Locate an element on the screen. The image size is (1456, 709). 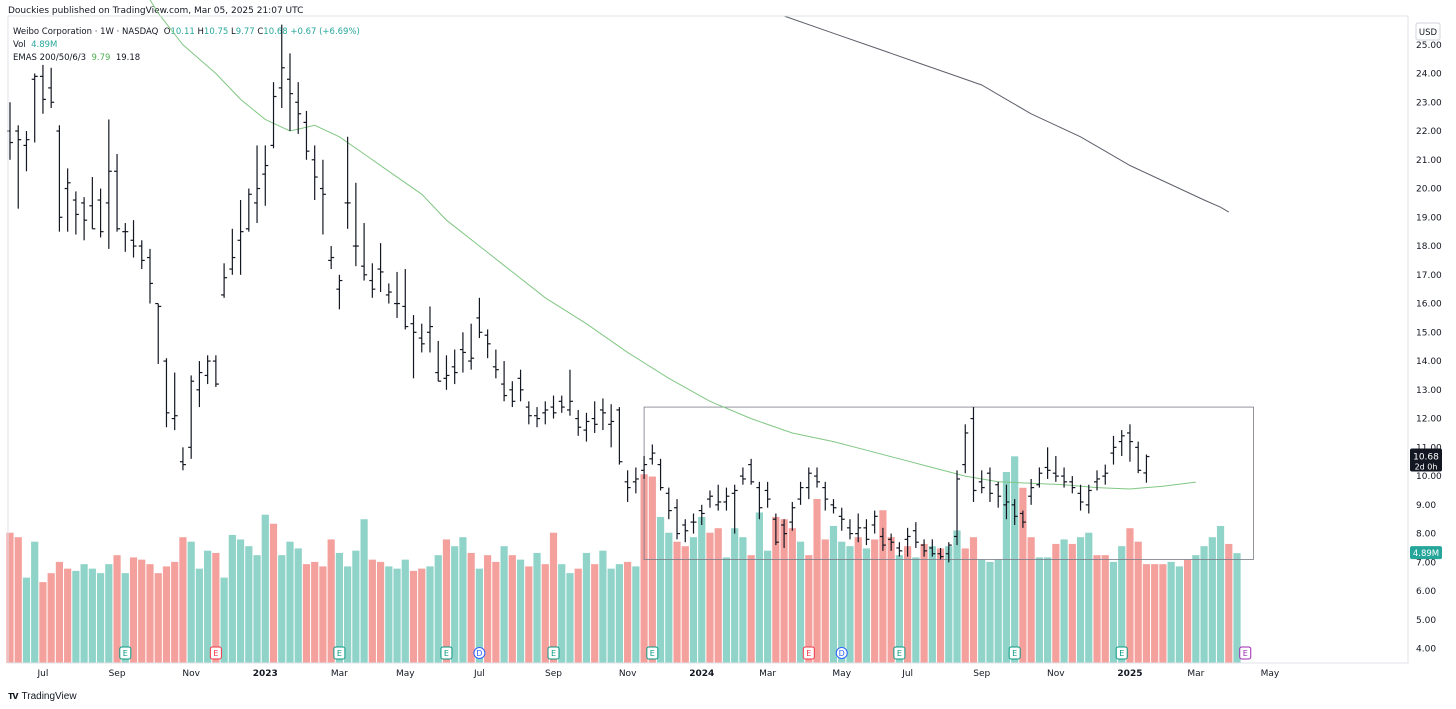
change-value: +0.67 (+6.69%) is located at coordinates (325, 32).